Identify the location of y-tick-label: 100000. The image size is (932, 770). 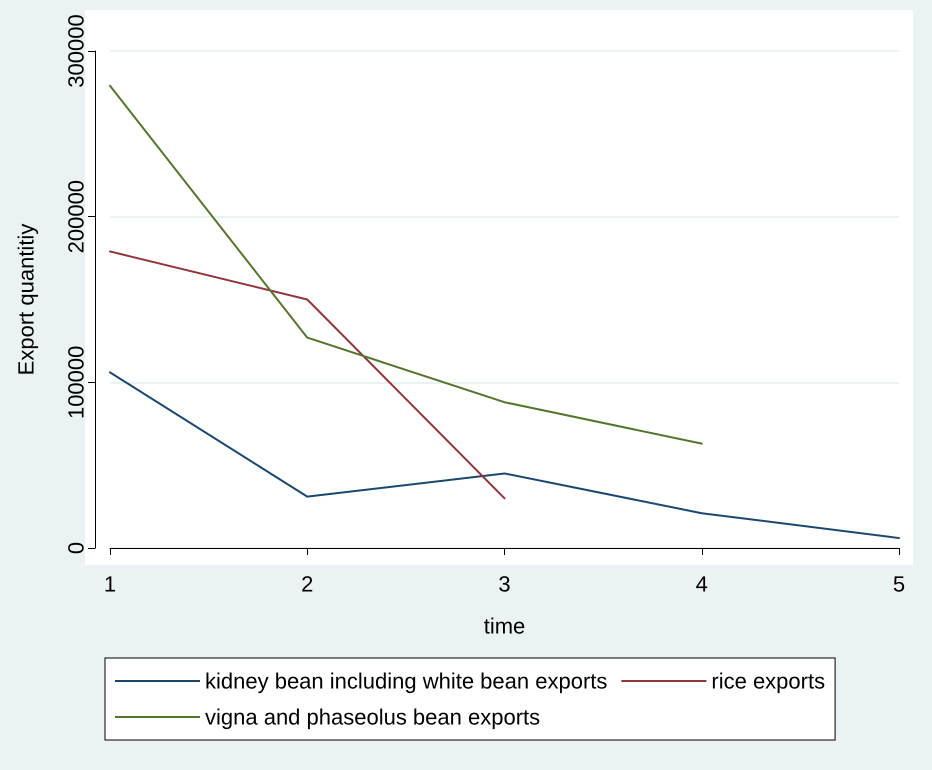
(76, 383).